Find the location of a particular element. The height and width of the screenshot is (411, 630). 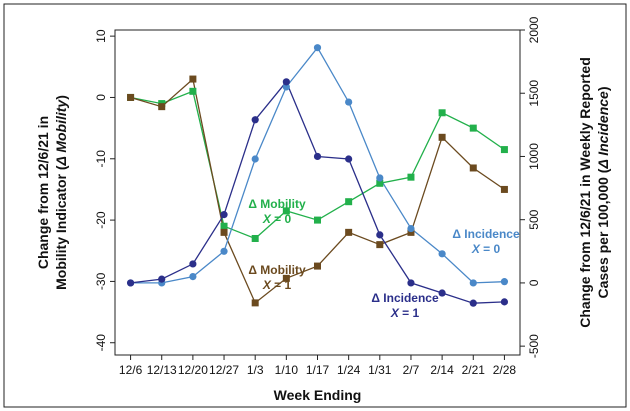

right-y-axis-title-line1: Change from 12/6/21 in Weekly Reported is located at coordinates (585, 192).